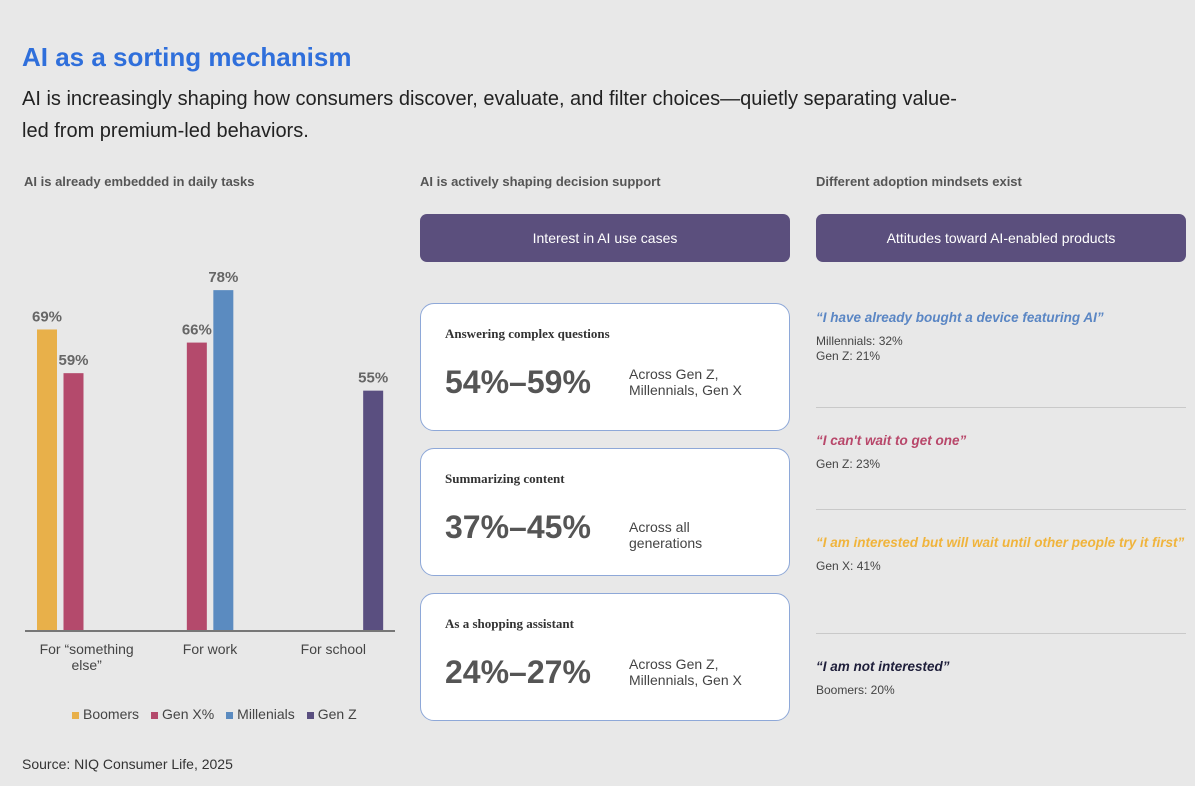  I want to click on value-label: 55%, so click(373, 378).